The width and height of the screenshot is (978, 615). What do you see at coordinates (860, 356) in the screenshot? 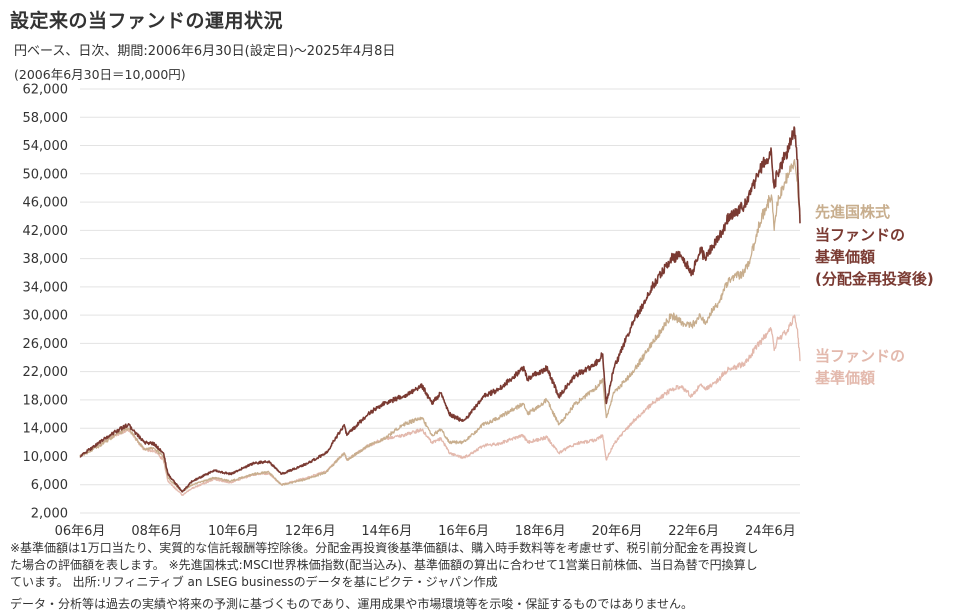
I see `legend-nav-line1: 当ファンドの` at bounding box center [860, 356].